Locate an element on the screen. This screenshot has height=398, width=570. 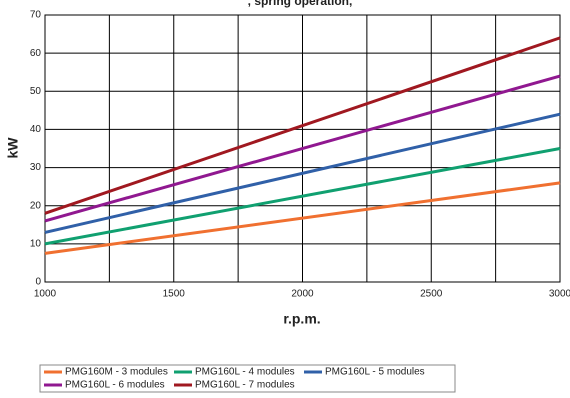
x-tick-label: 2500 is located at coordinates (431, 294).